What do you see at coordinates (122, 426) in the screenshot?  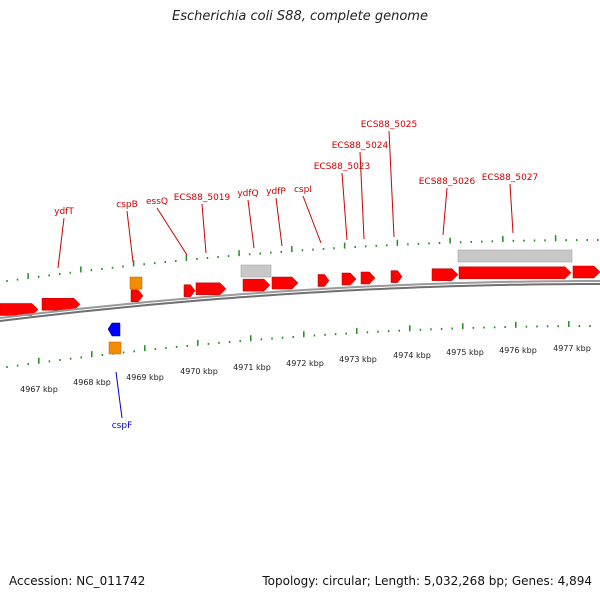 I see `gene-label-reverse: cspF` at bounding box center [122, 426].